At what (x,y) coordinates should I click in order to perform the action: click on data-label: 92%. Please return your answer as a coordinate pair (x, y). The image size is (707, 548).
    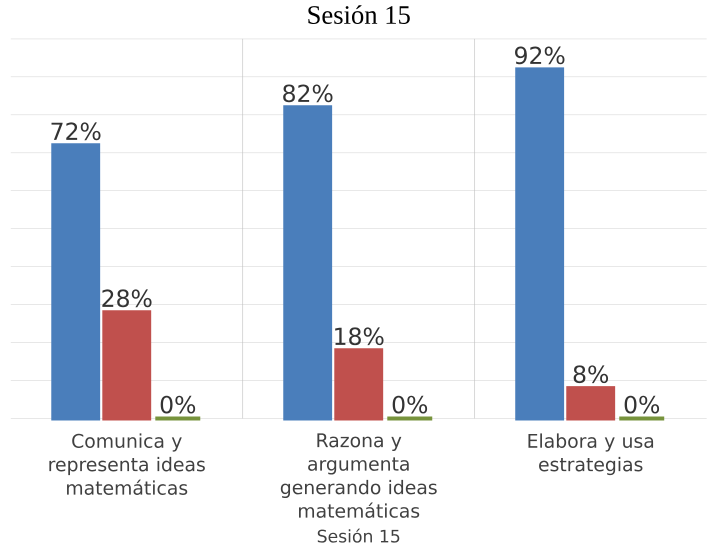
    Looking at the image, I should click on (539, 55).